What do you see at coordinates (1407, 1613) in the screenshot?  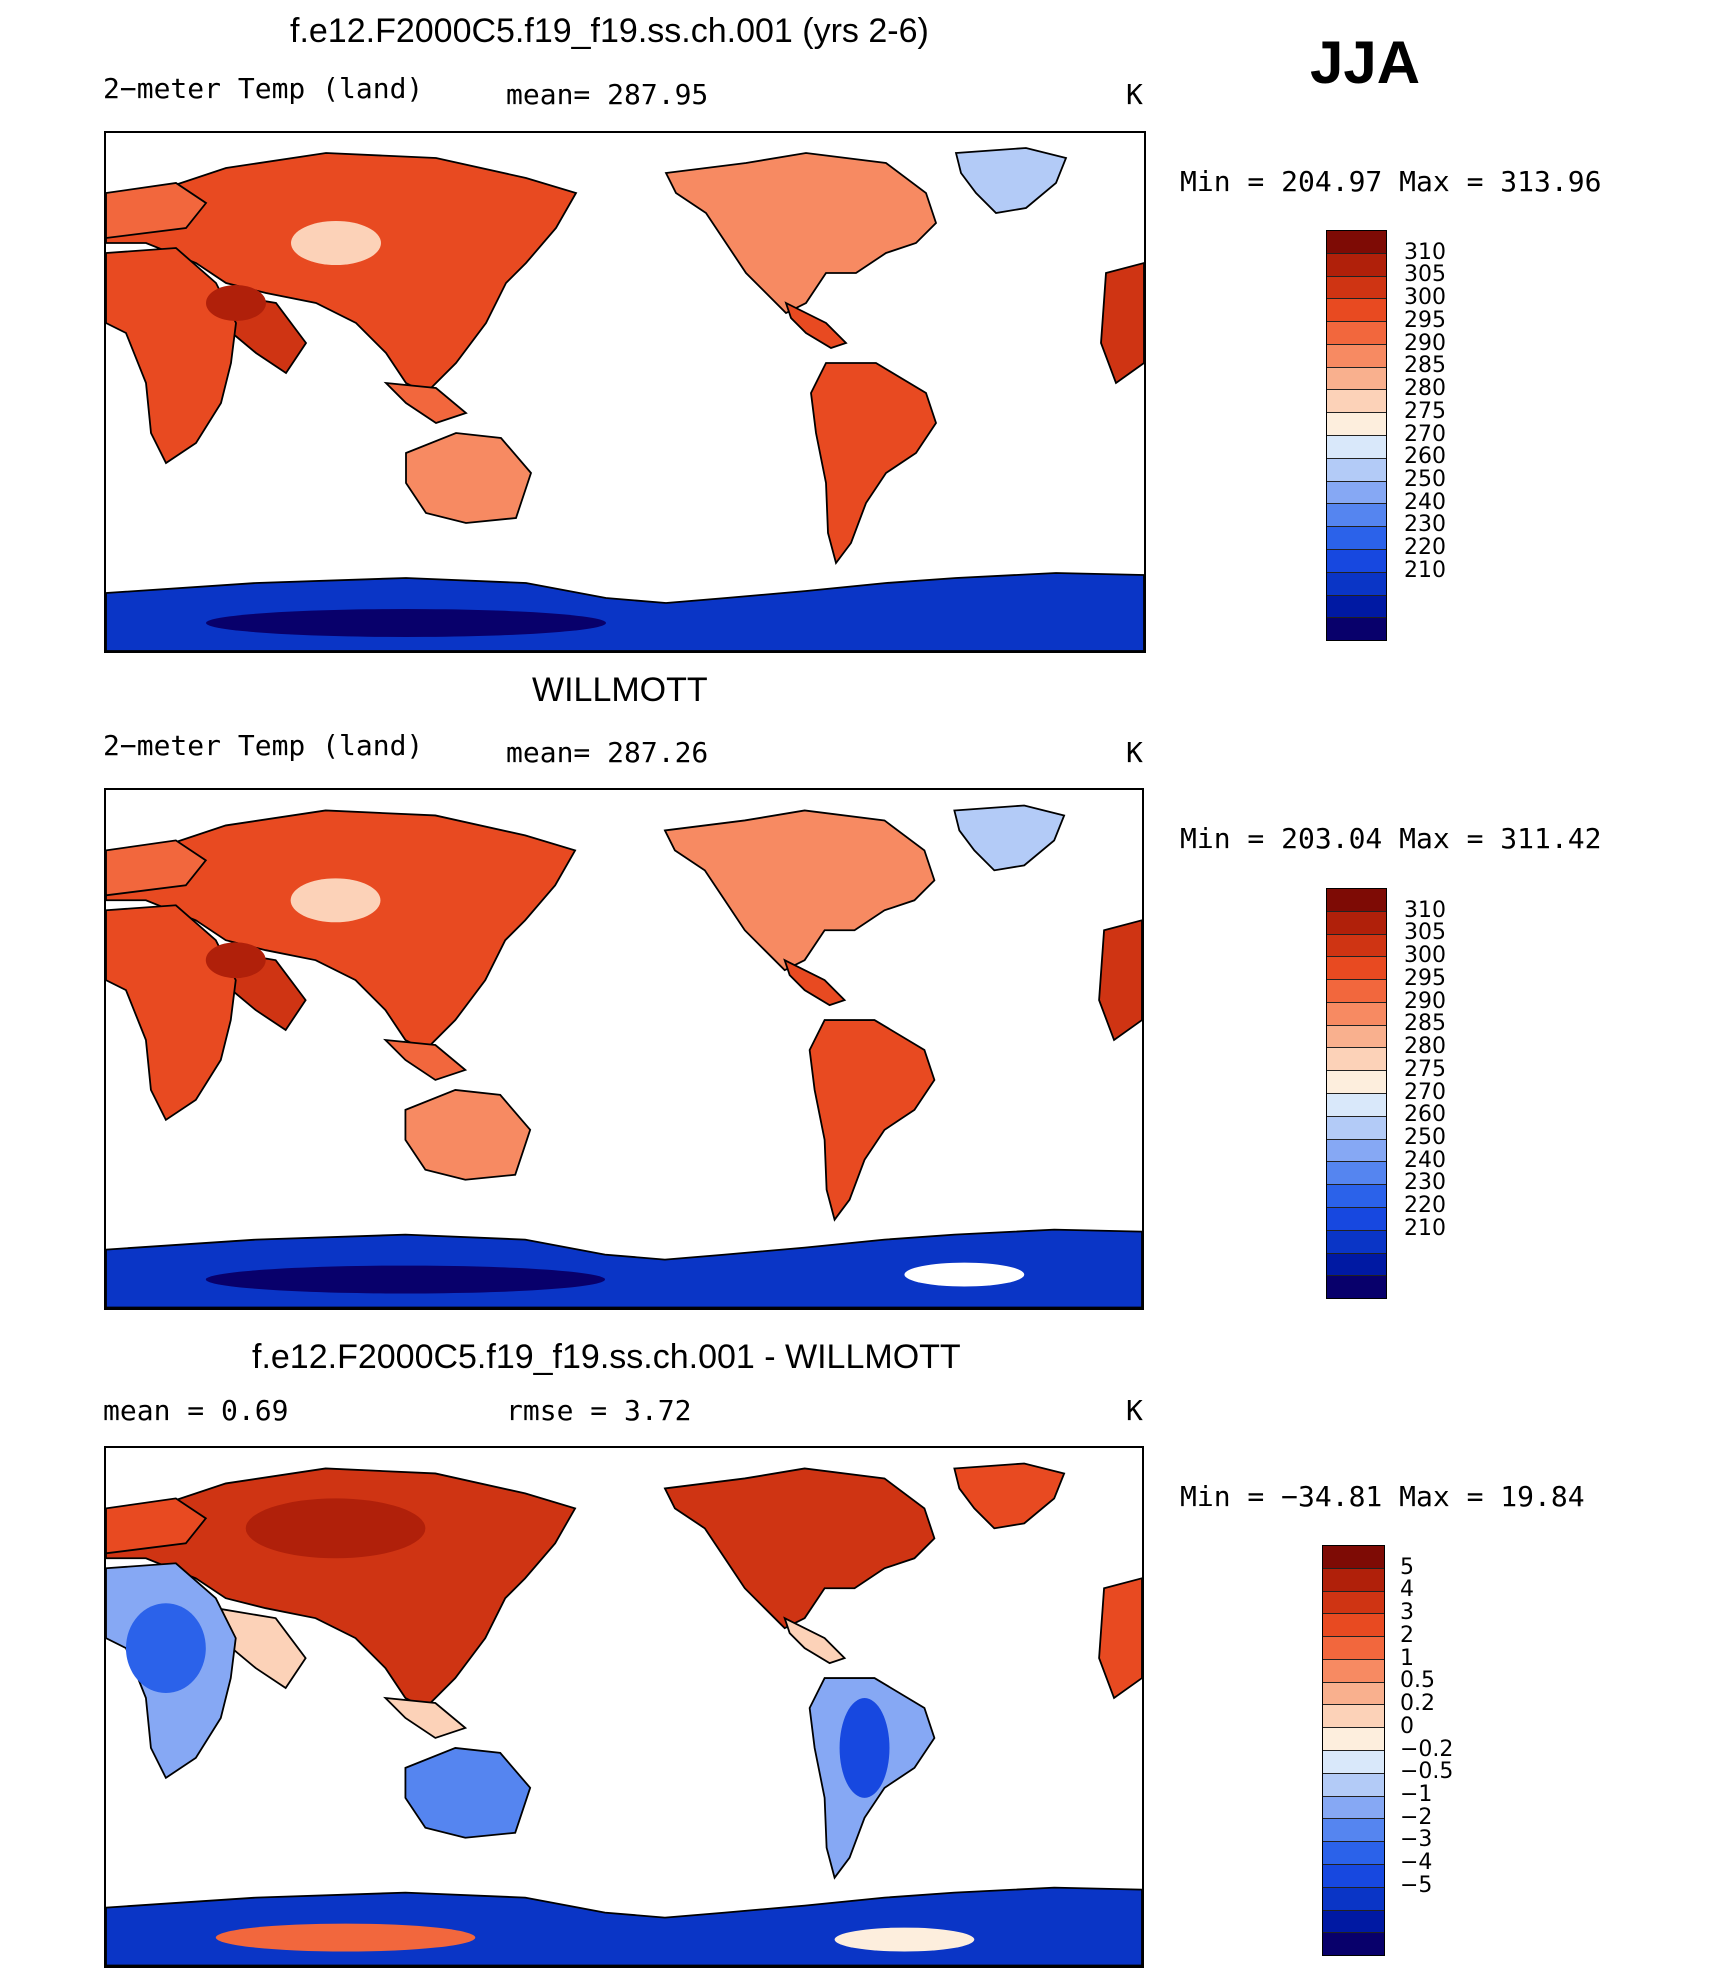 I see `colorbar-tick-label: 3` at bounding box center [1407, 1613].